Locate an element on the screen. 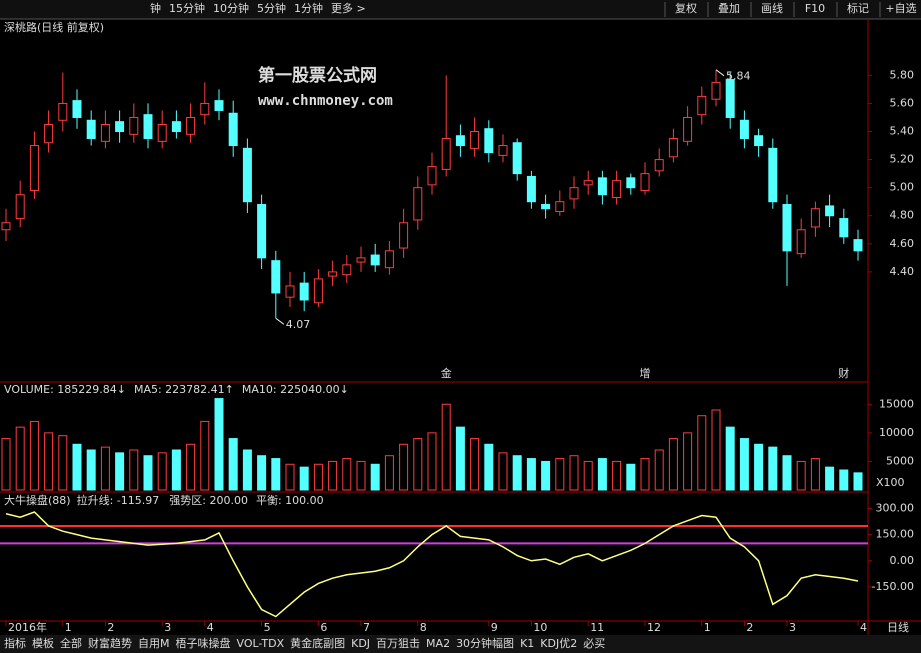 The height and width of the screenshot is (653, 921). date-label: 2 is located at coordinates (749, 627).